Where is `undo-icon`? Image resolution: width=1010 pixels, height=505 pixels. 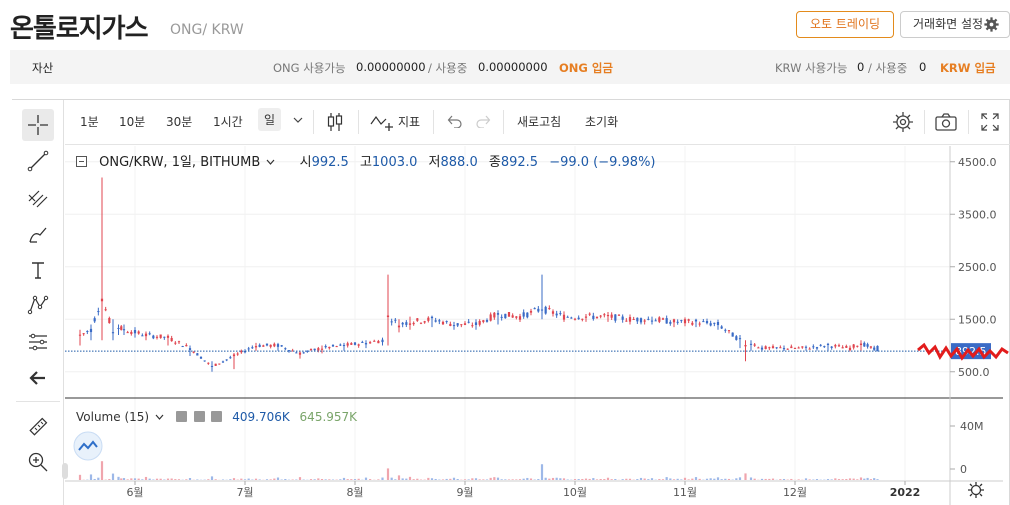
undo-icon is located at coordinates (455, 121).